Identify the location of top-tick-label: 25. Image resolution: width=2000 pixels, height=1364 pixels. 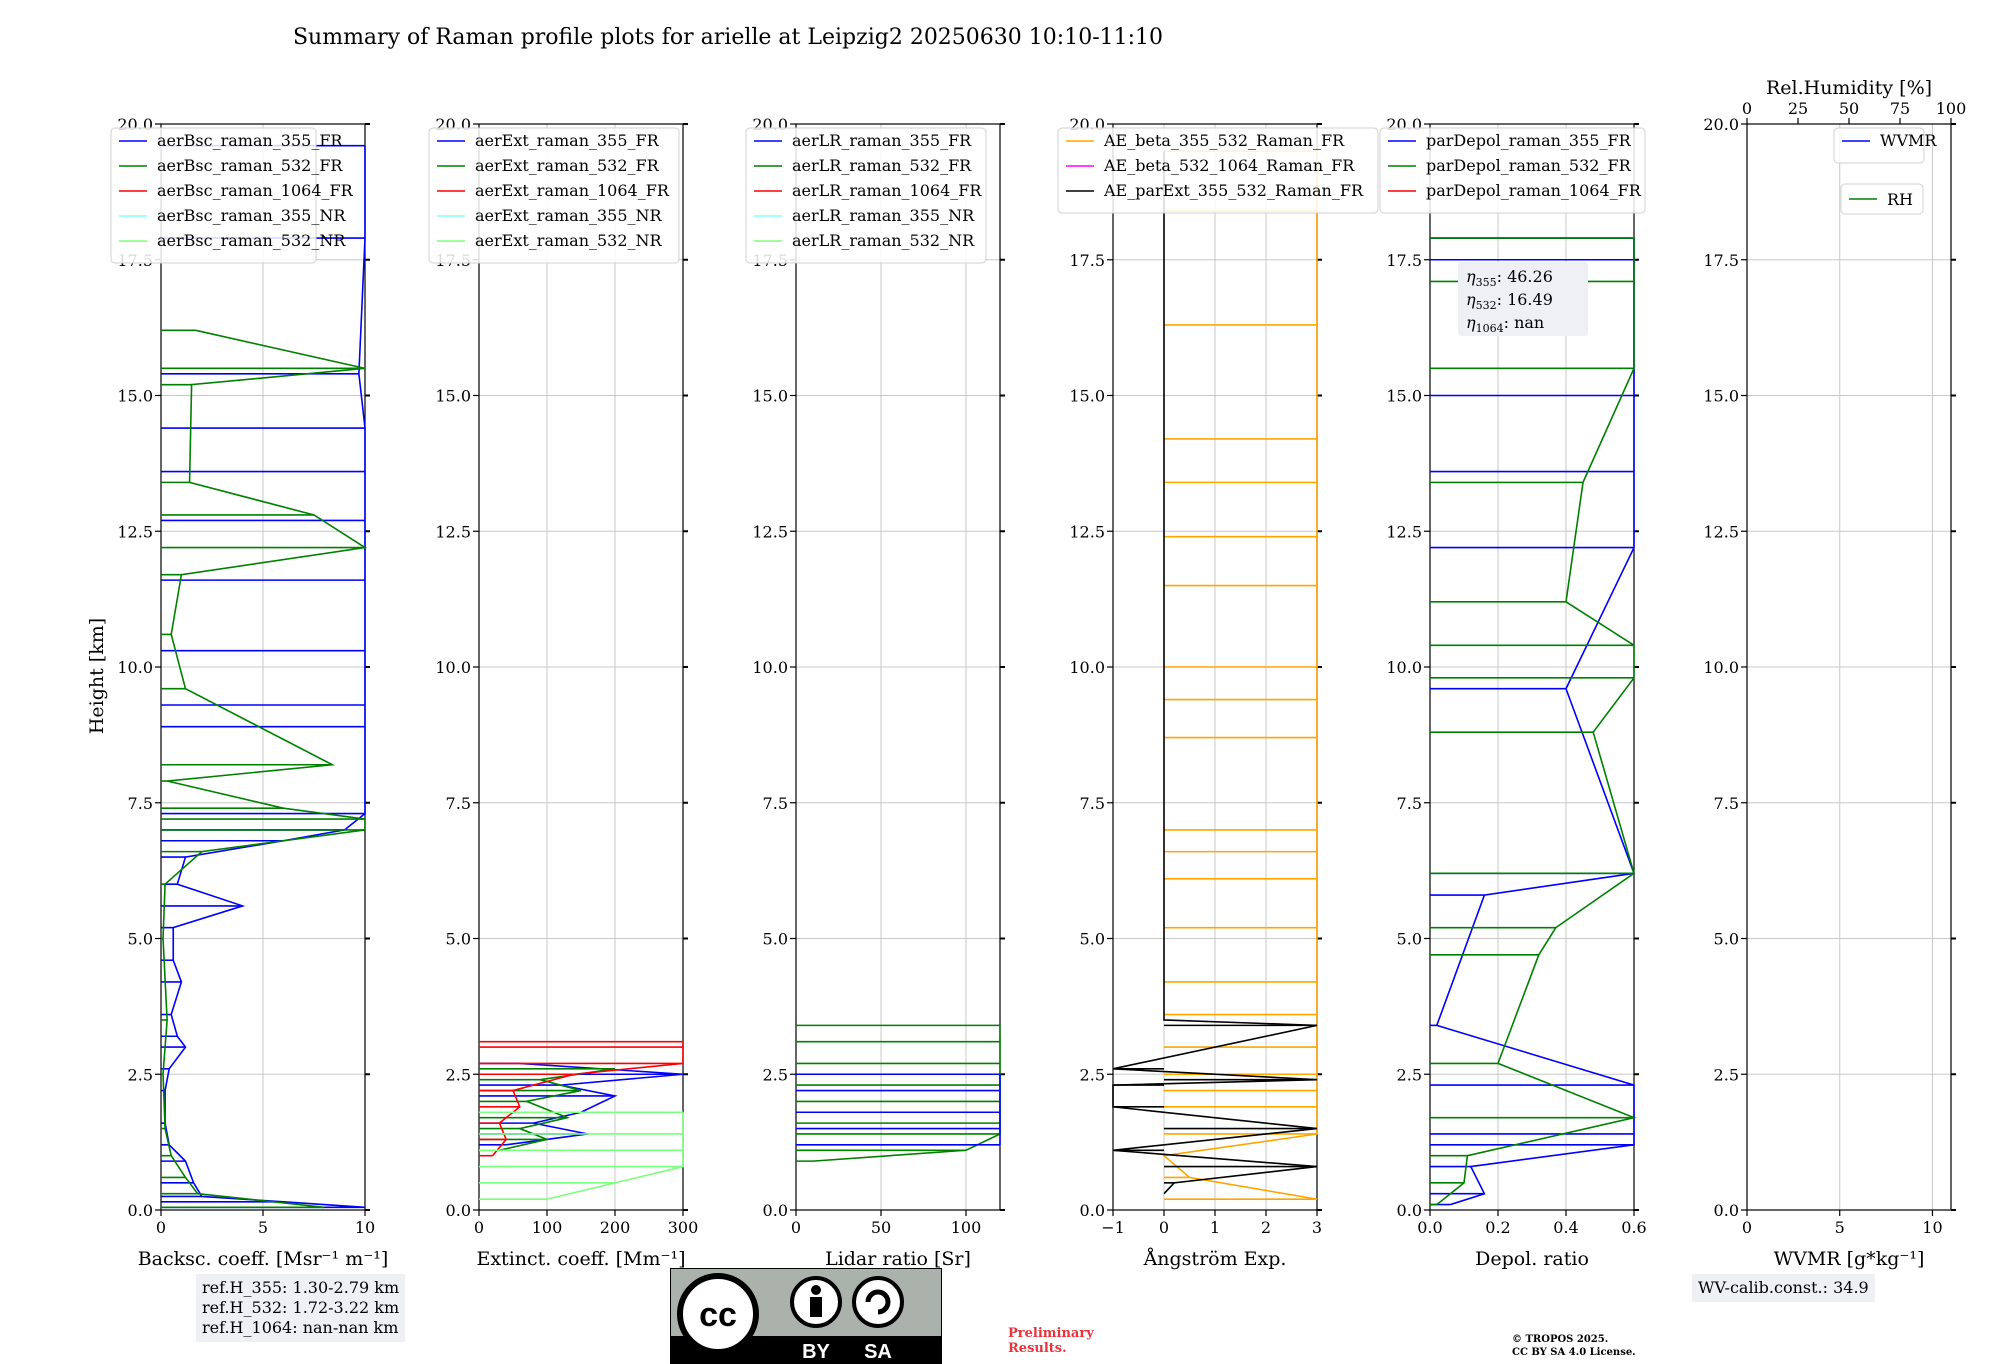
(1798, 108).